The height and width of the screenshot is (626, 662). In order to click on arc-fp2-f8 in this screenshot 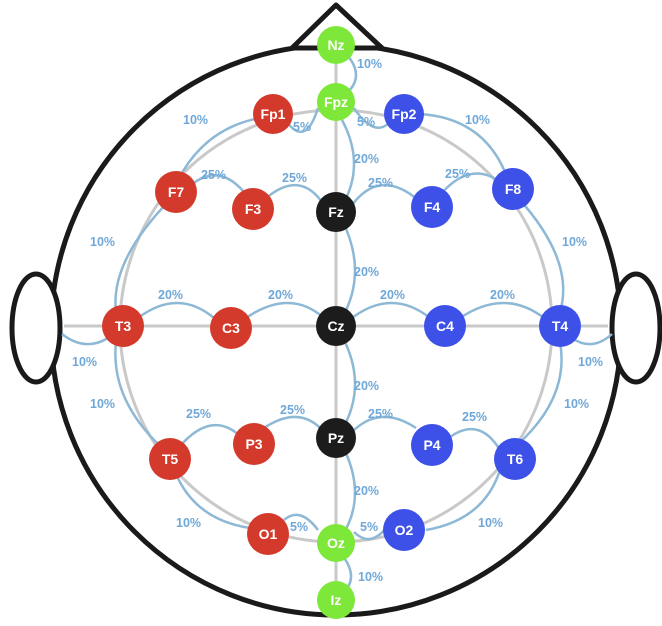, I will do `click(463, 142)`.